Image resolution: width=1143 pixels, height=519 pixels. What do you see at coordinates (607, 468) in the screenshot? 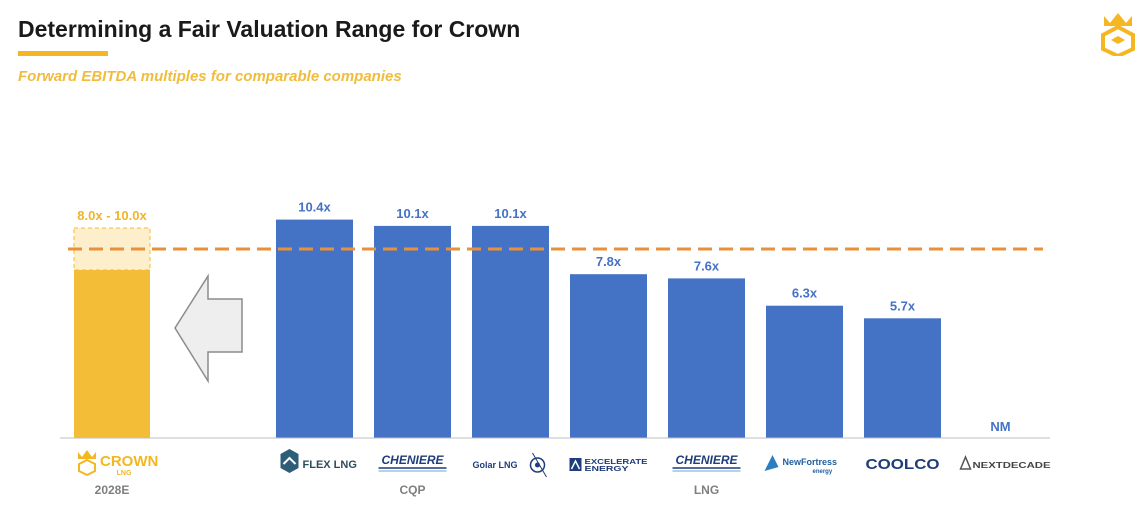
I see `logo-text: ENERGY` at bounding box center [607, 468].